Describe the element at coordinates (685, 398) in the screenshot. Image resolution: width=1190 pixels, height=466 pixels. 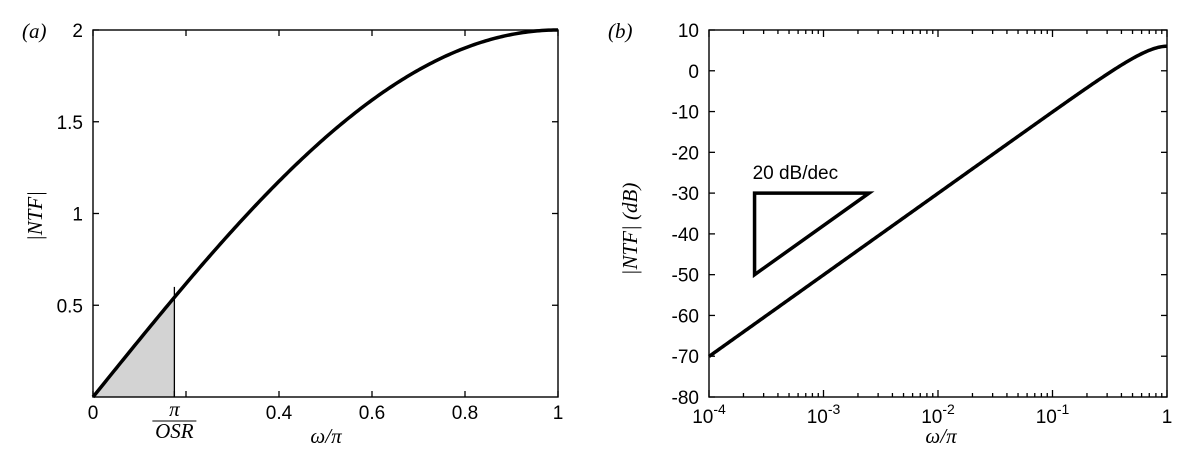
I see `y-tick-label: -80` at that location.